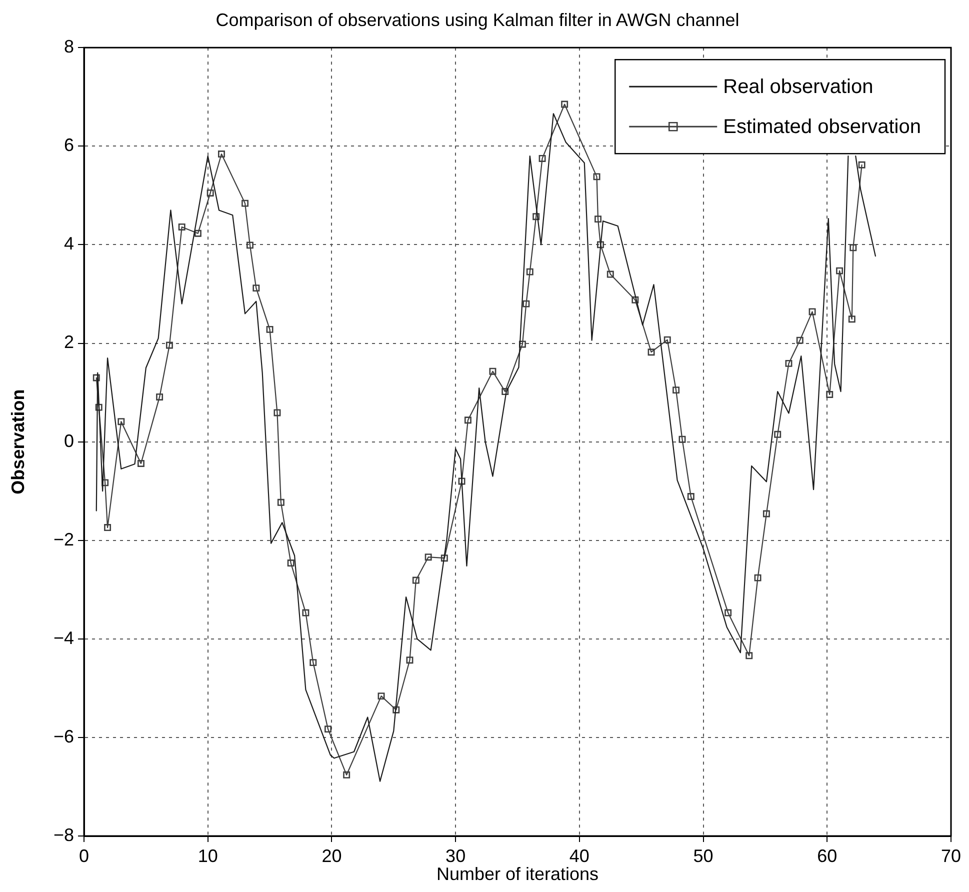 Image resolution: width=969 pixels, height=892 pixels. I want to click on y-tick-label: 6, so click(69, 145).